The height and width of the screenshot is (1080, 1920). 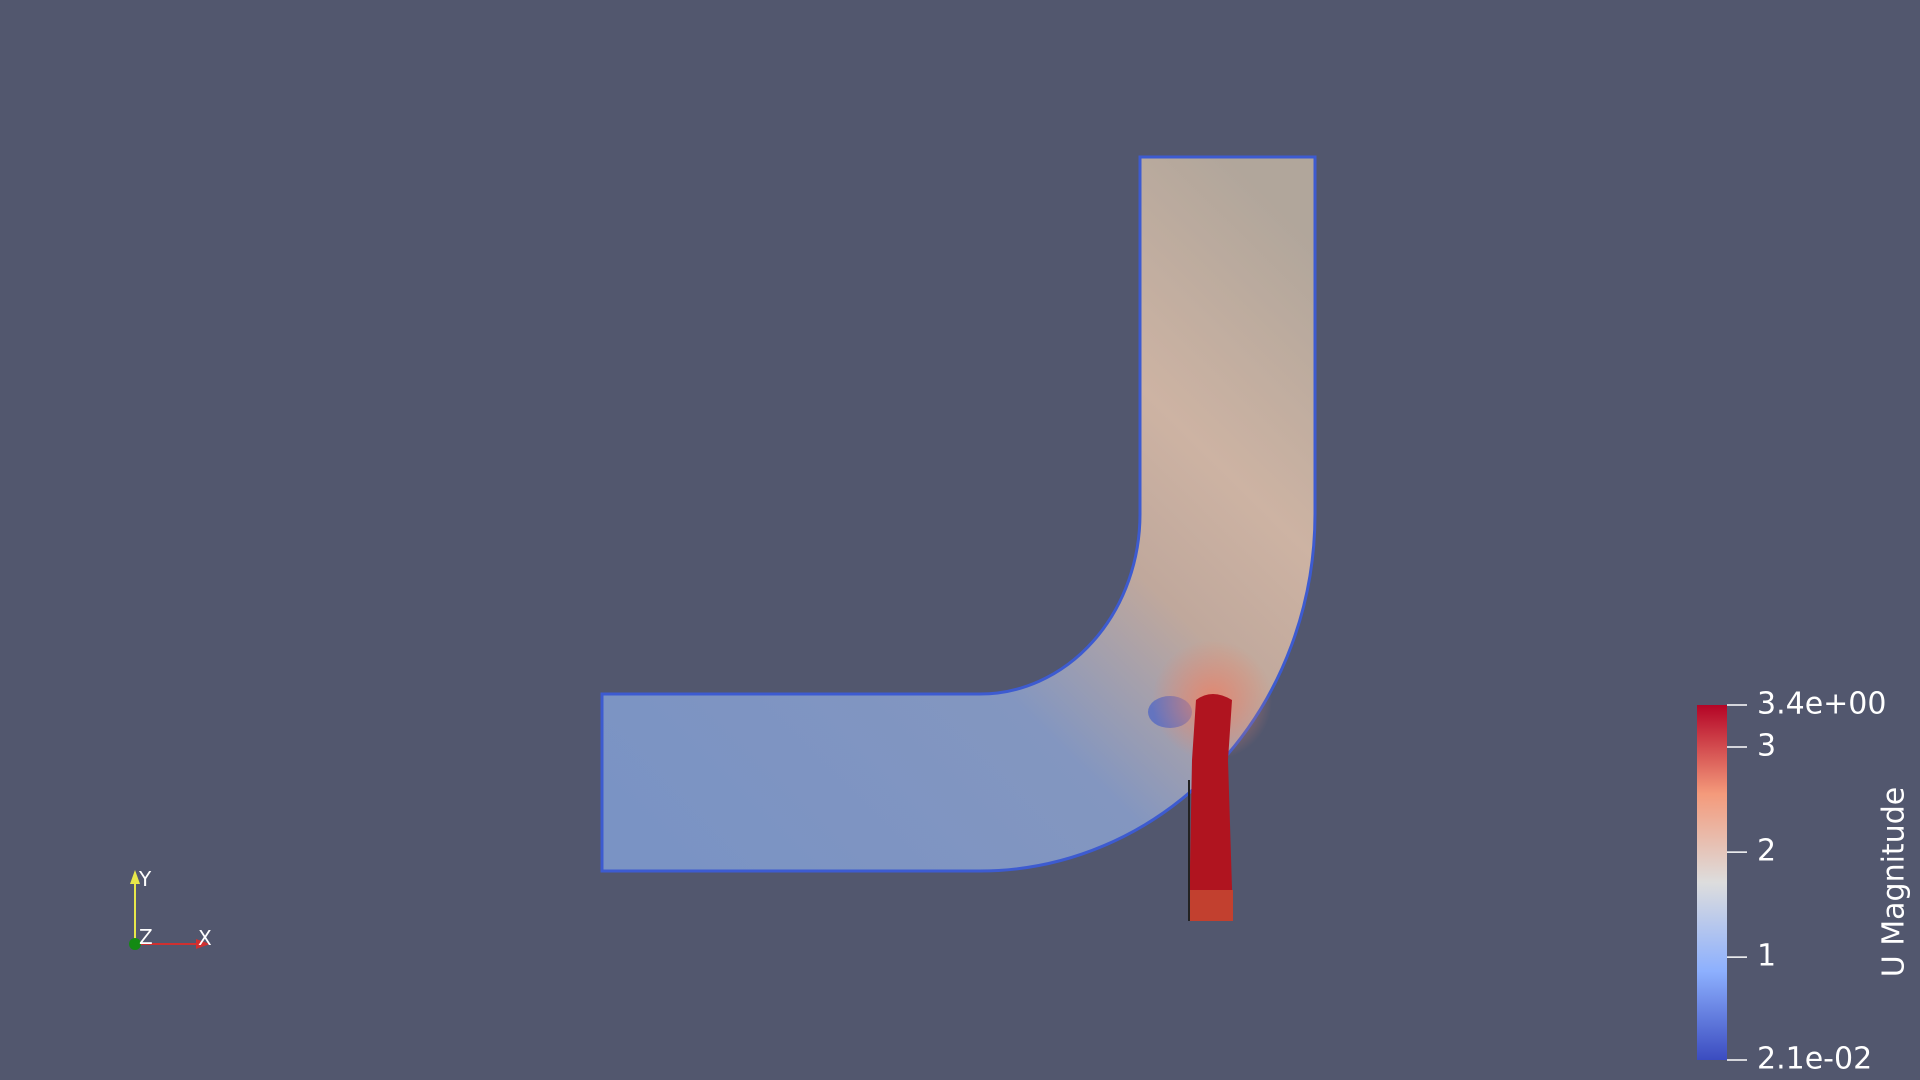 What do you see at coordinates (1712, 882) in the screenshot?
I see `color-bar` at bounding box center [1712, 882].